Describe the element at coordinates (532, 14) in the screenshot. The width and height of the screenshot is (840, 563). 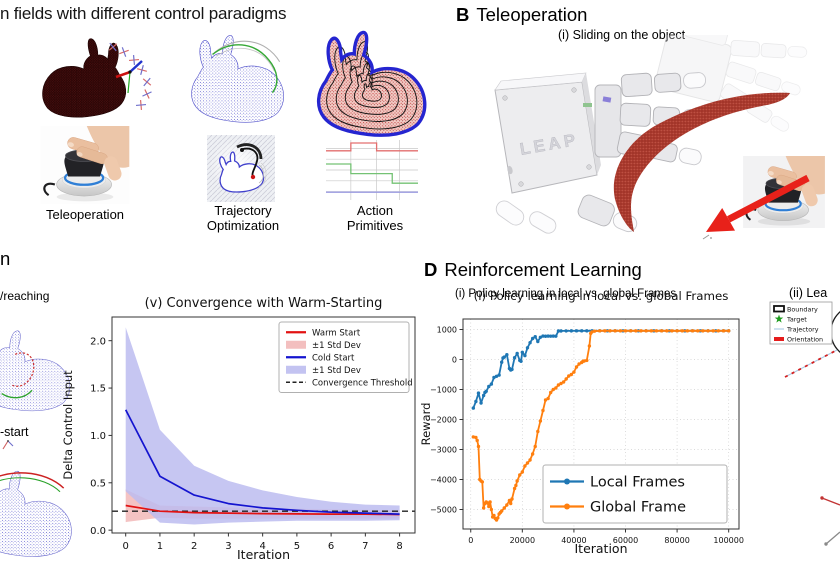
I see `panel-b-title: Teleoperation` at that location.